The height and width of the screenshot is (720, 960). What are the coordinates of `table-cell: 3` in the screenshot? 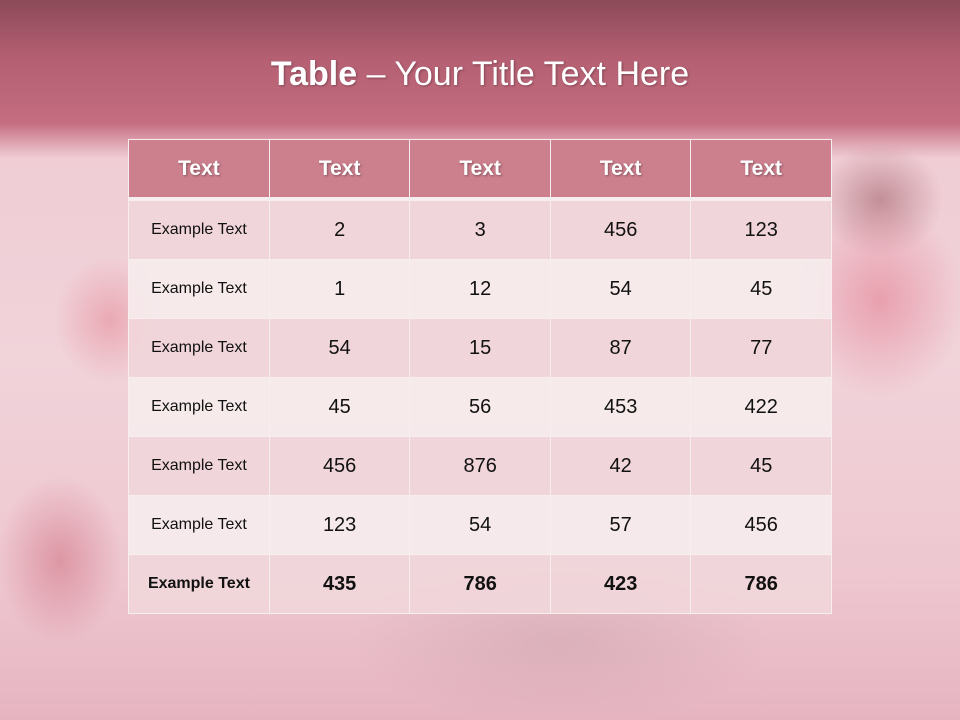 It's located at (480, 229).